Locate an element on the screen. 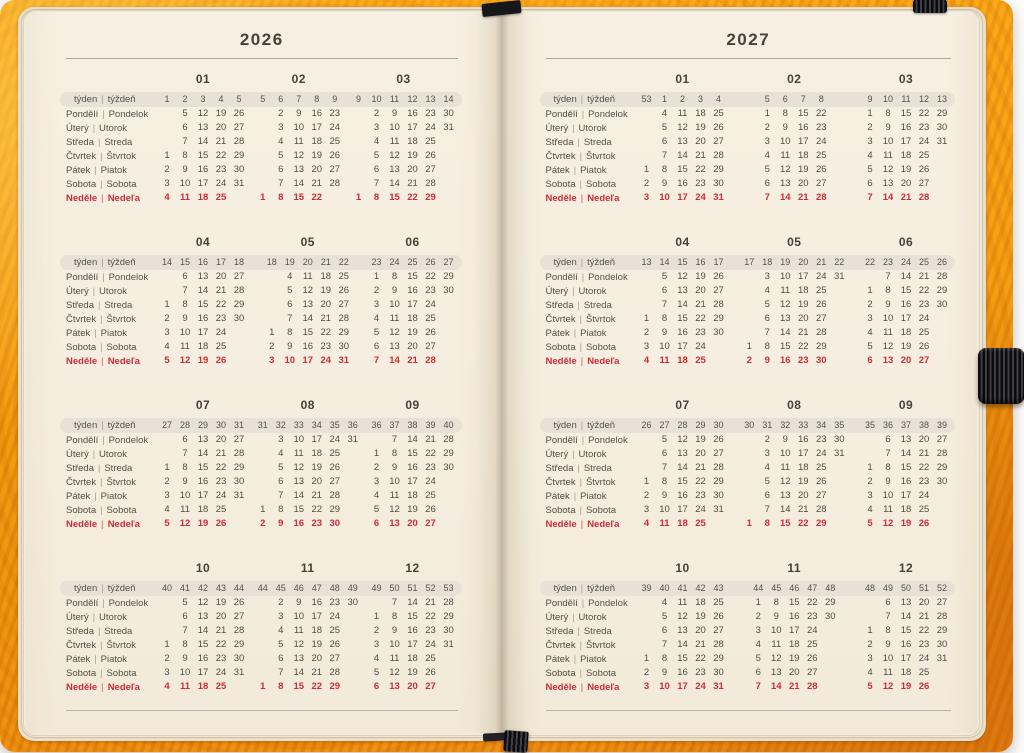  date-cell: 17 is located at coordinates (203, 332).